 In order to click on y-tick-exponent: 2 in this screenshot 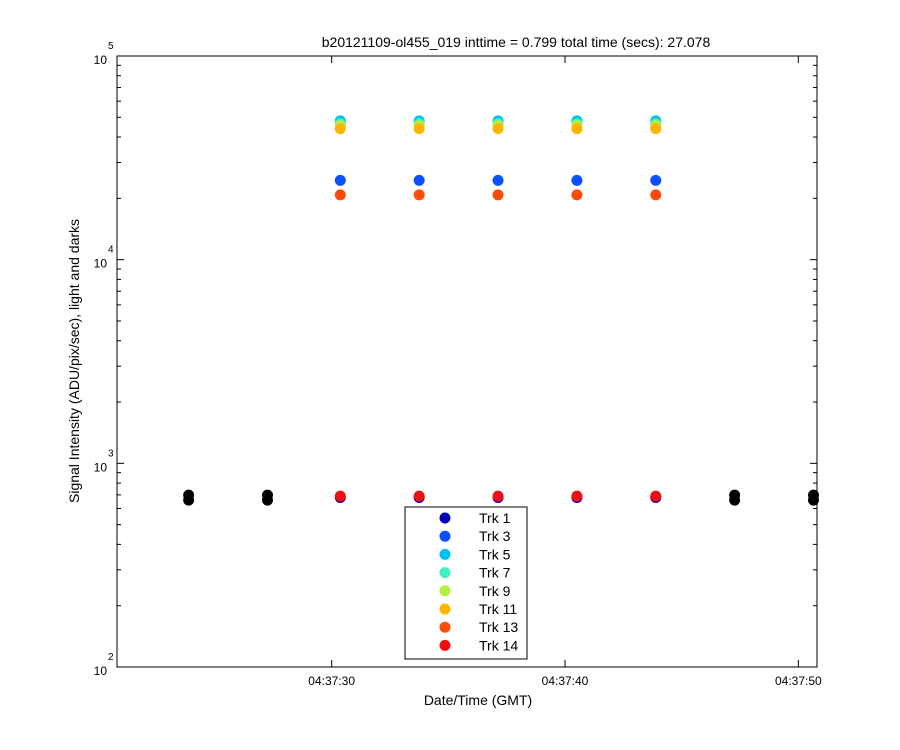, I will do `click(111, 657)`.